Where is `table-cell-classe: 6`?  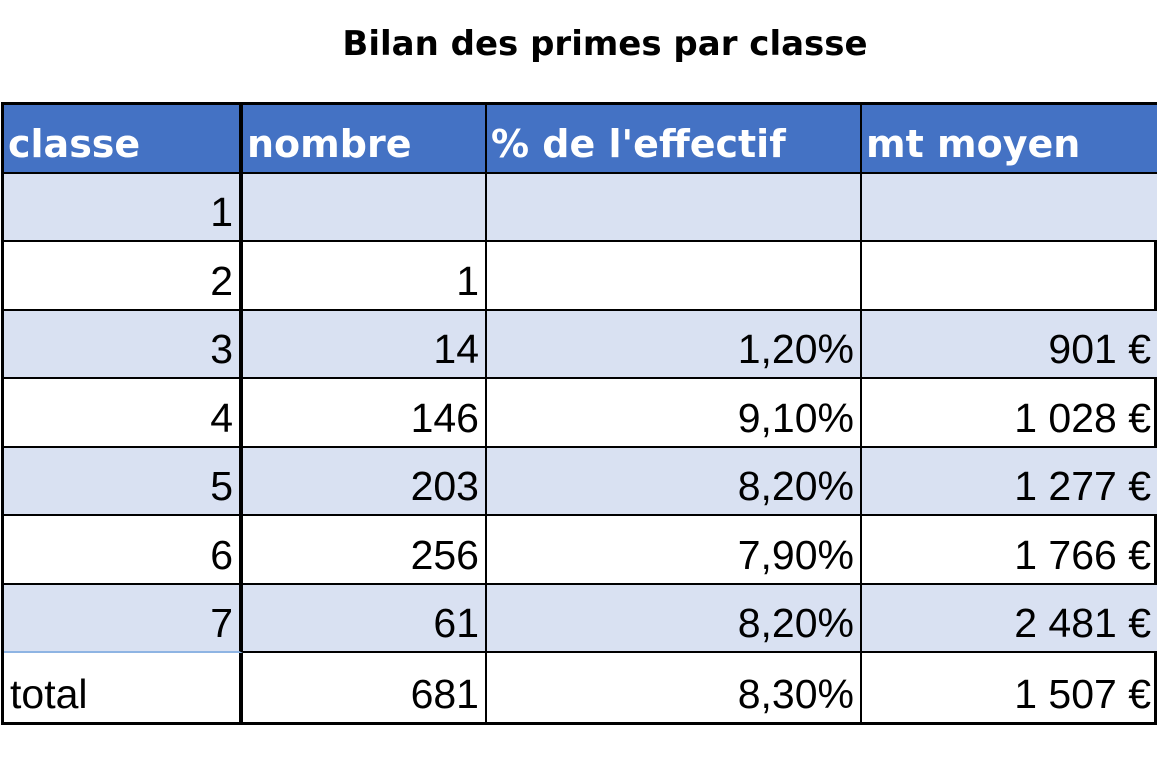 table-cell-classe: 6 is located at coordinates (123, 550).